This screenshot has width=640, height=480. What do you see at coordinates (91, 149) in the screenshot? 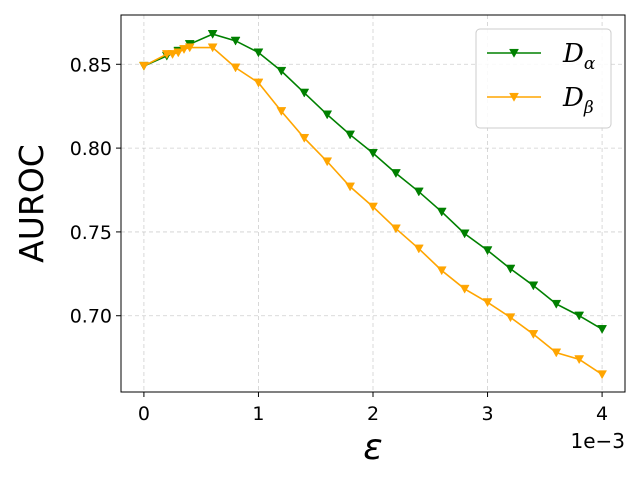
I see `y-tick-label: 0.80` at bounding box center [91, 149].